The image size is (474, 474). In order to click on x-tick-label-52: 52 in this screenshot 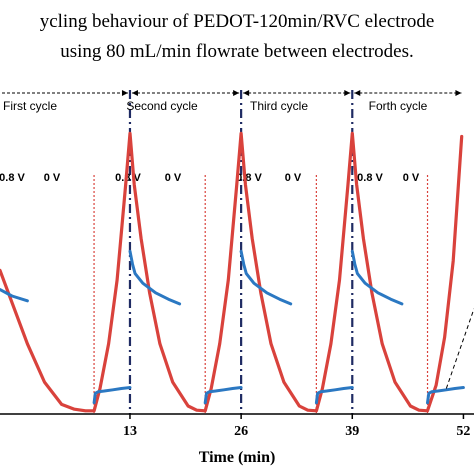, I will do `click(463, 431)`.